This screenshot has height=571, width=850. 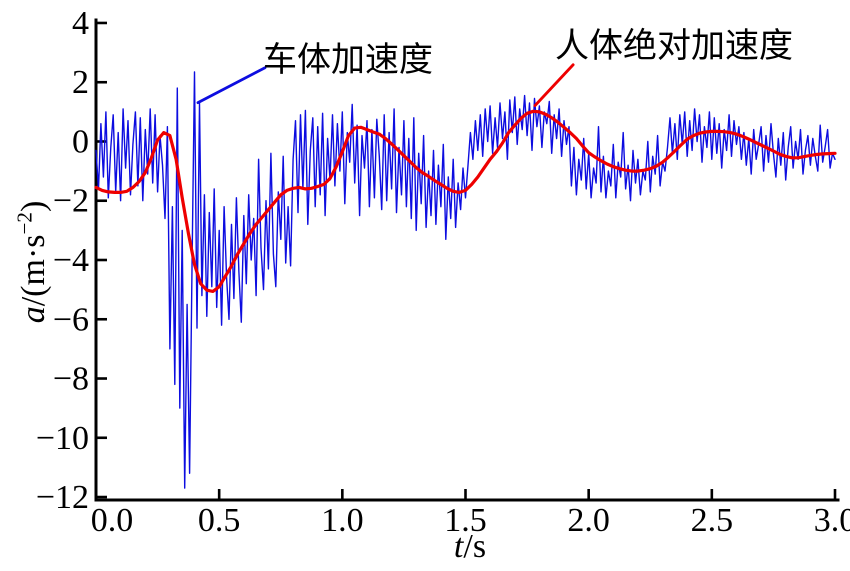 What do you see at coordinates (231, 85) in the screenshot?
I see `vehicle-label-leader-line` at bounding box center [231, 85].